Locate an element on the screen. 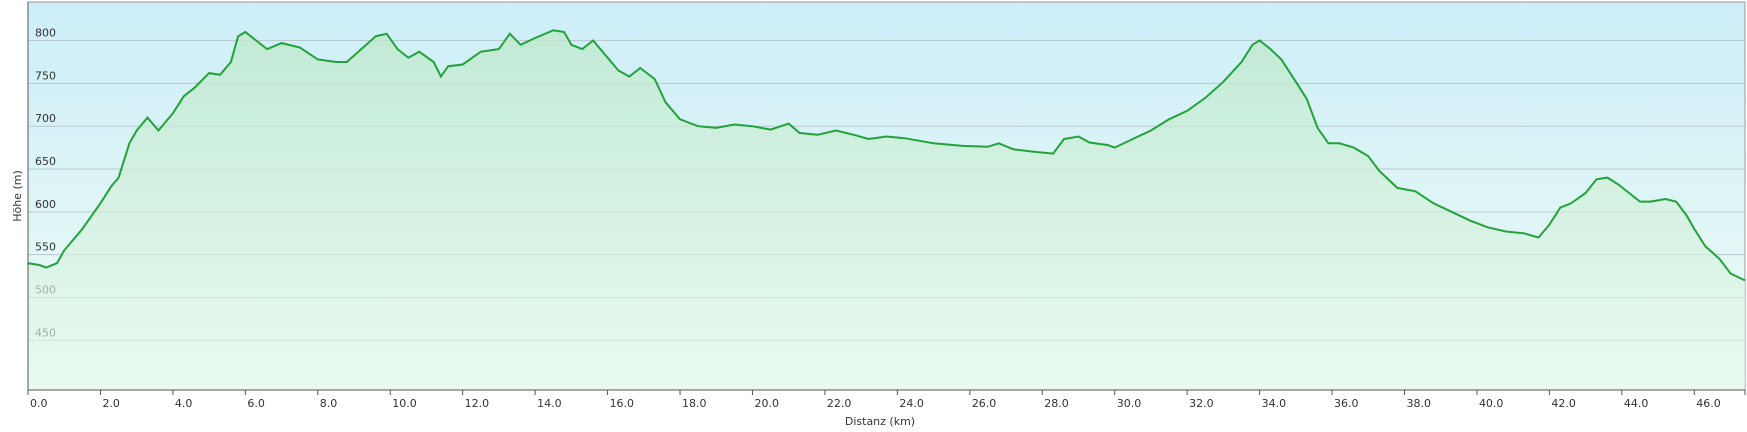 The image size is (1747, 432). x-tick-label: 32.0 is located at coordinates (1201, 403).